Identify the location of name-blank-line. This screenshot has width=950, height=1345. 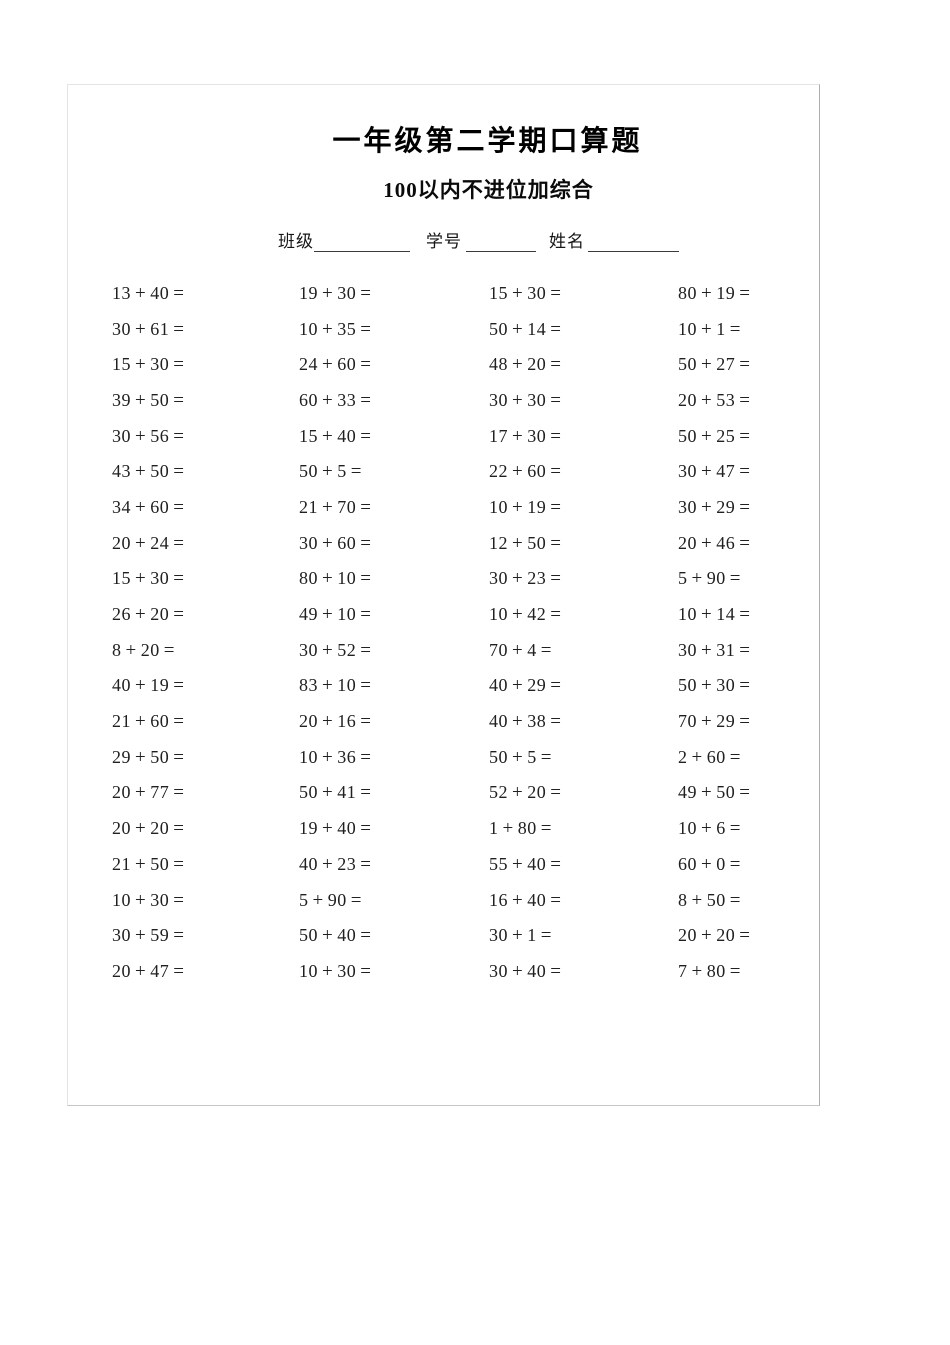
(633, 243).